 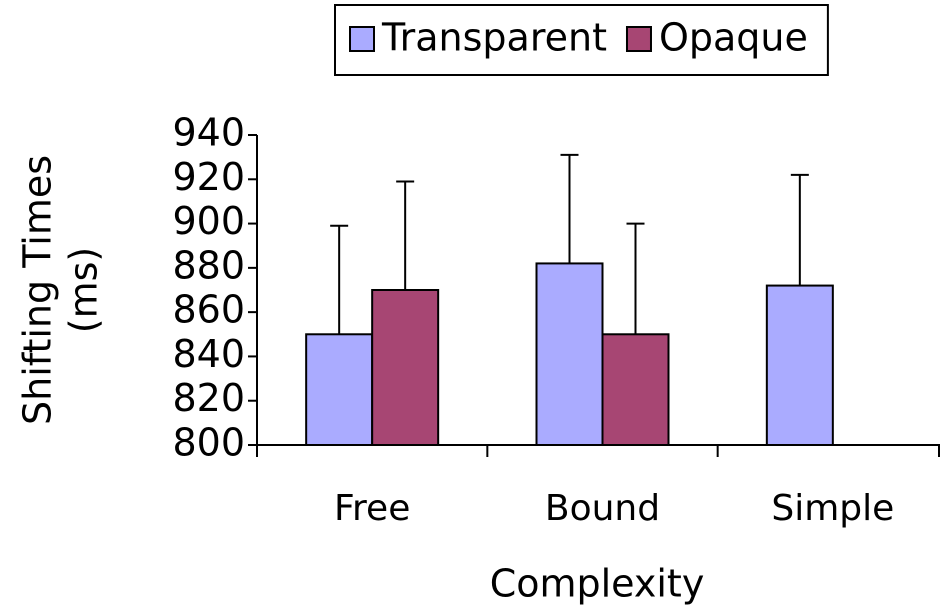 I want to click on y-tick-label: 800, so click(x=208, y=443).